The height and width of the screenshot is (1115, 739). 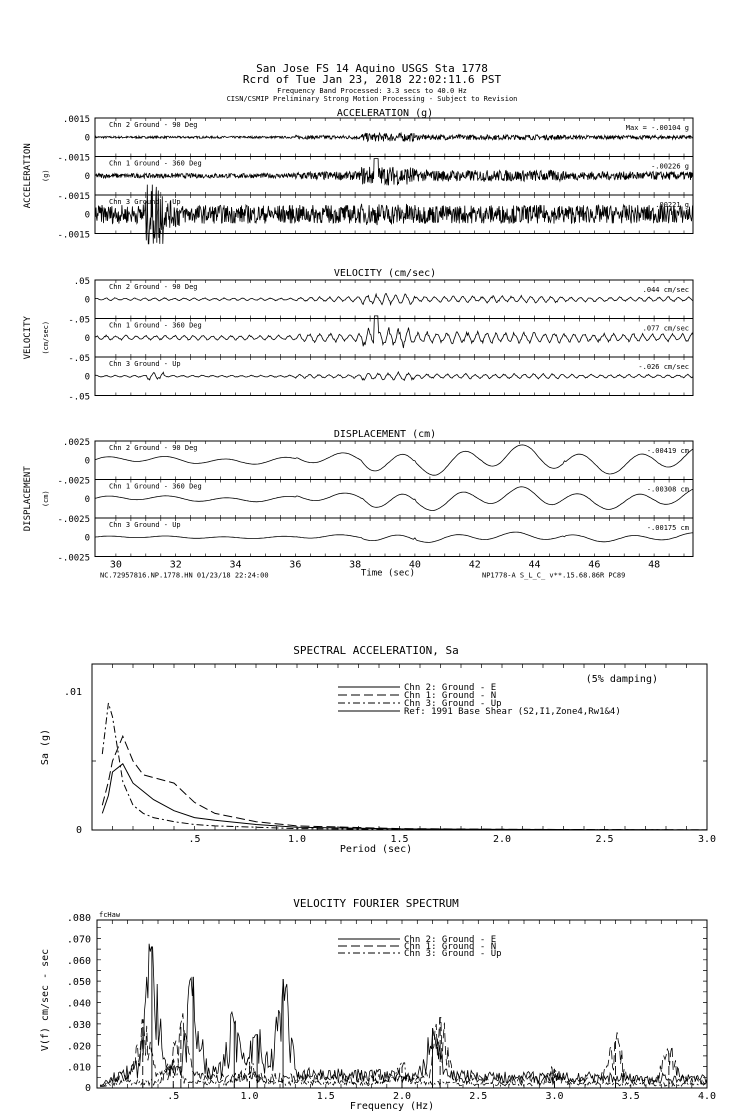 What do you see at coordinates (670, 167) in the screenshot?
I see `channel-max: -.00226 g` at bounding box center [670, 167].